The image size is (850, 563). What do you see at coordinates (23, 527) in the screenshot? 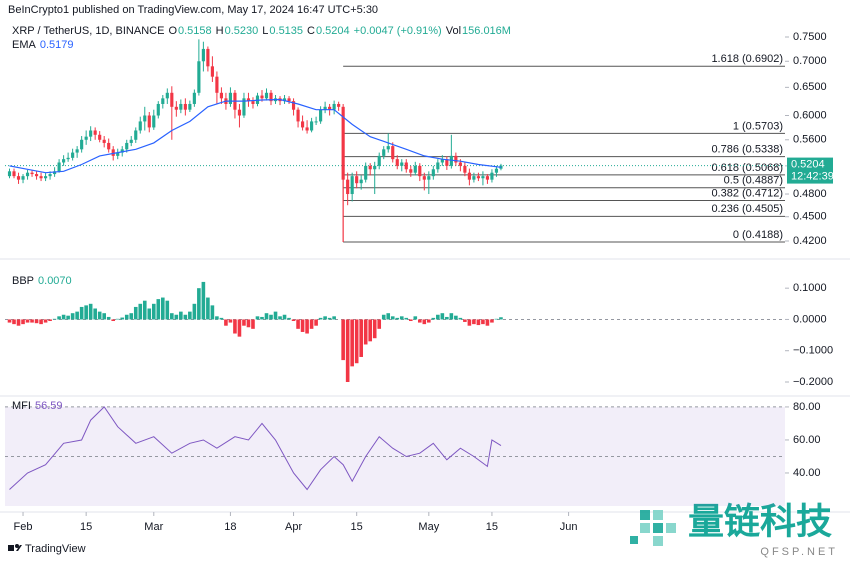
I see `x-tick-label: Feb` at bounding box center [23, 527].